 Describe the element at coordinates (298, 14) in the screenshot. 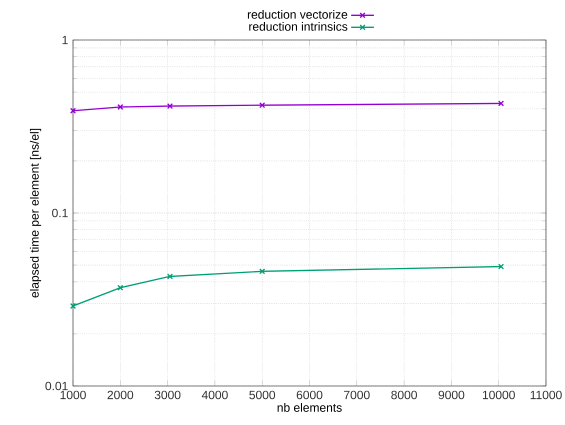

I see `legend-label: reduction vectorize` at that location.